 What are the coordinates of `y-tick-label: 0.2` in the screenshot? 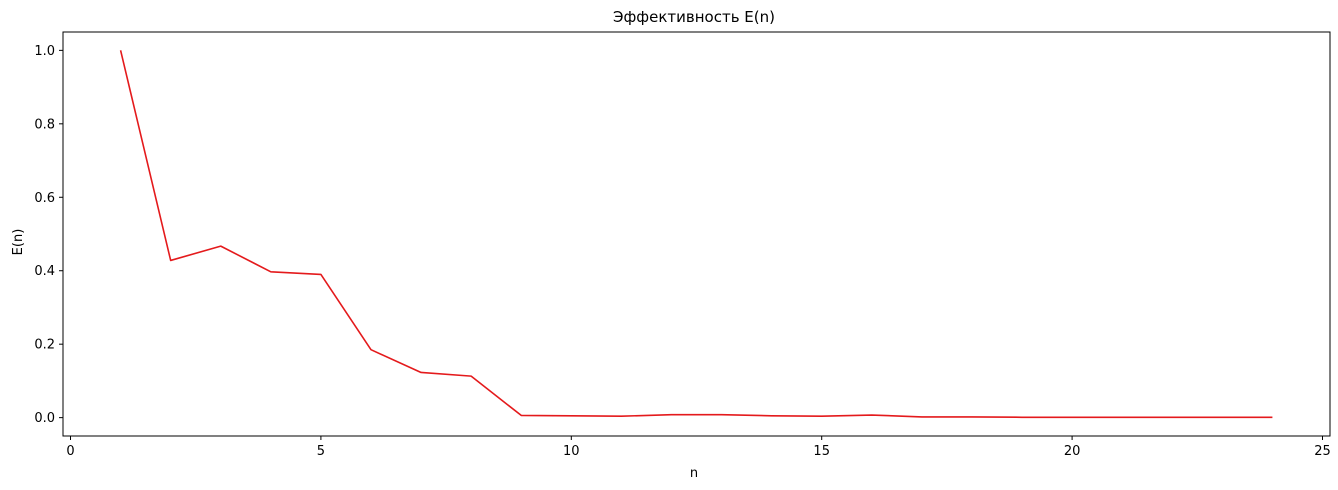 It's located at (44, 345).